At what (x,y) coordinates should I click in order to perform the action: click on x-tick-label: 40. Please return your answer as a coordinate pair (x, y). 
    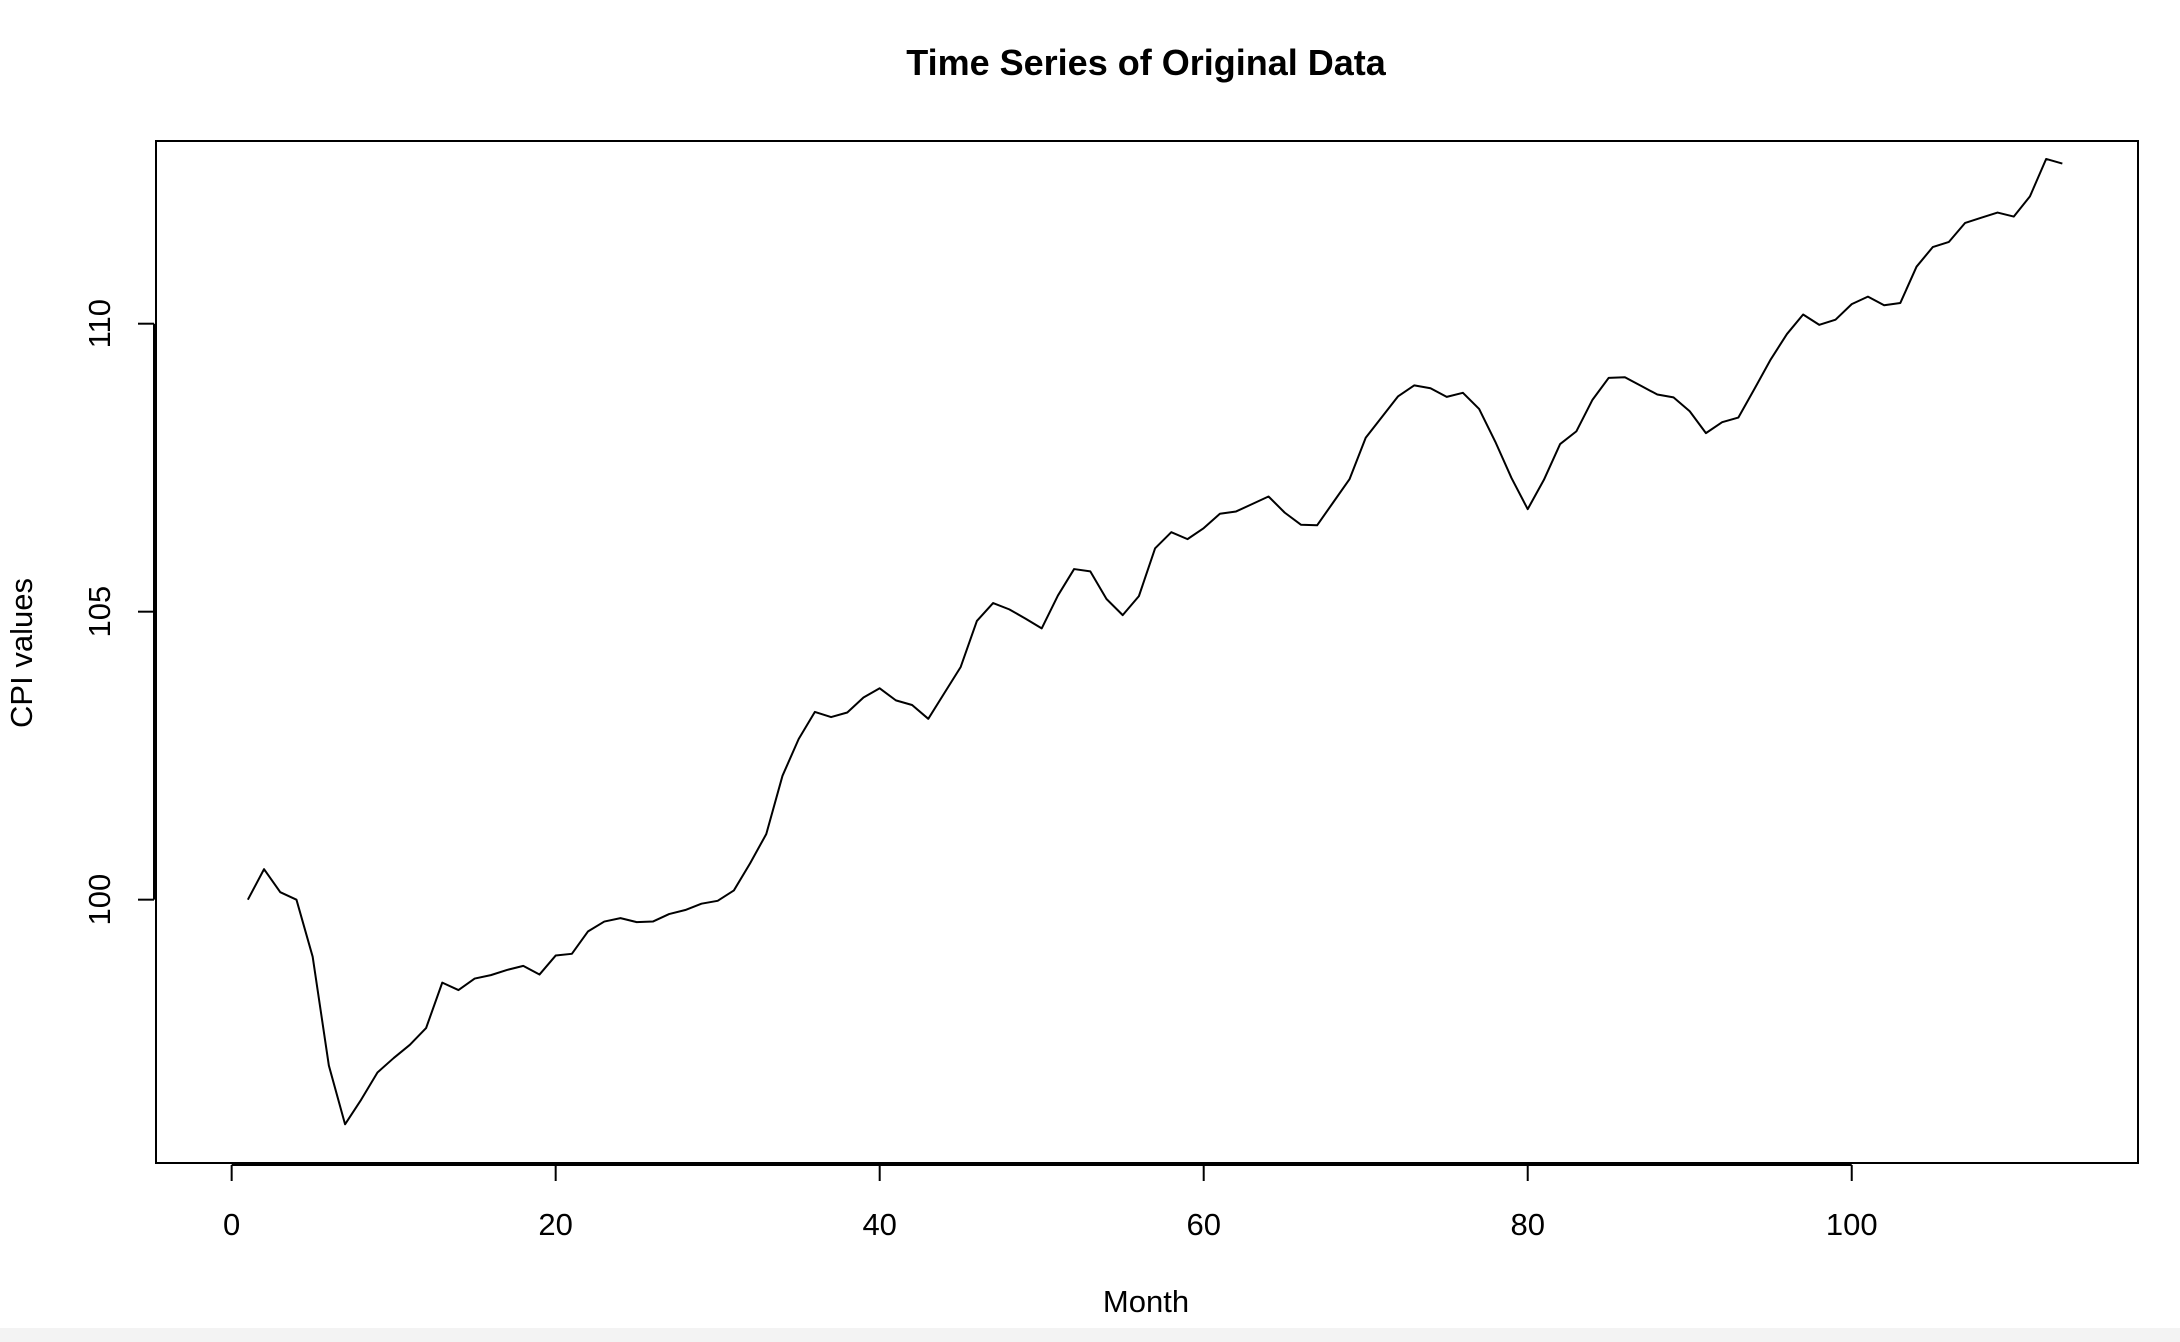
    Looking at the image, I should click on (879, 1224).